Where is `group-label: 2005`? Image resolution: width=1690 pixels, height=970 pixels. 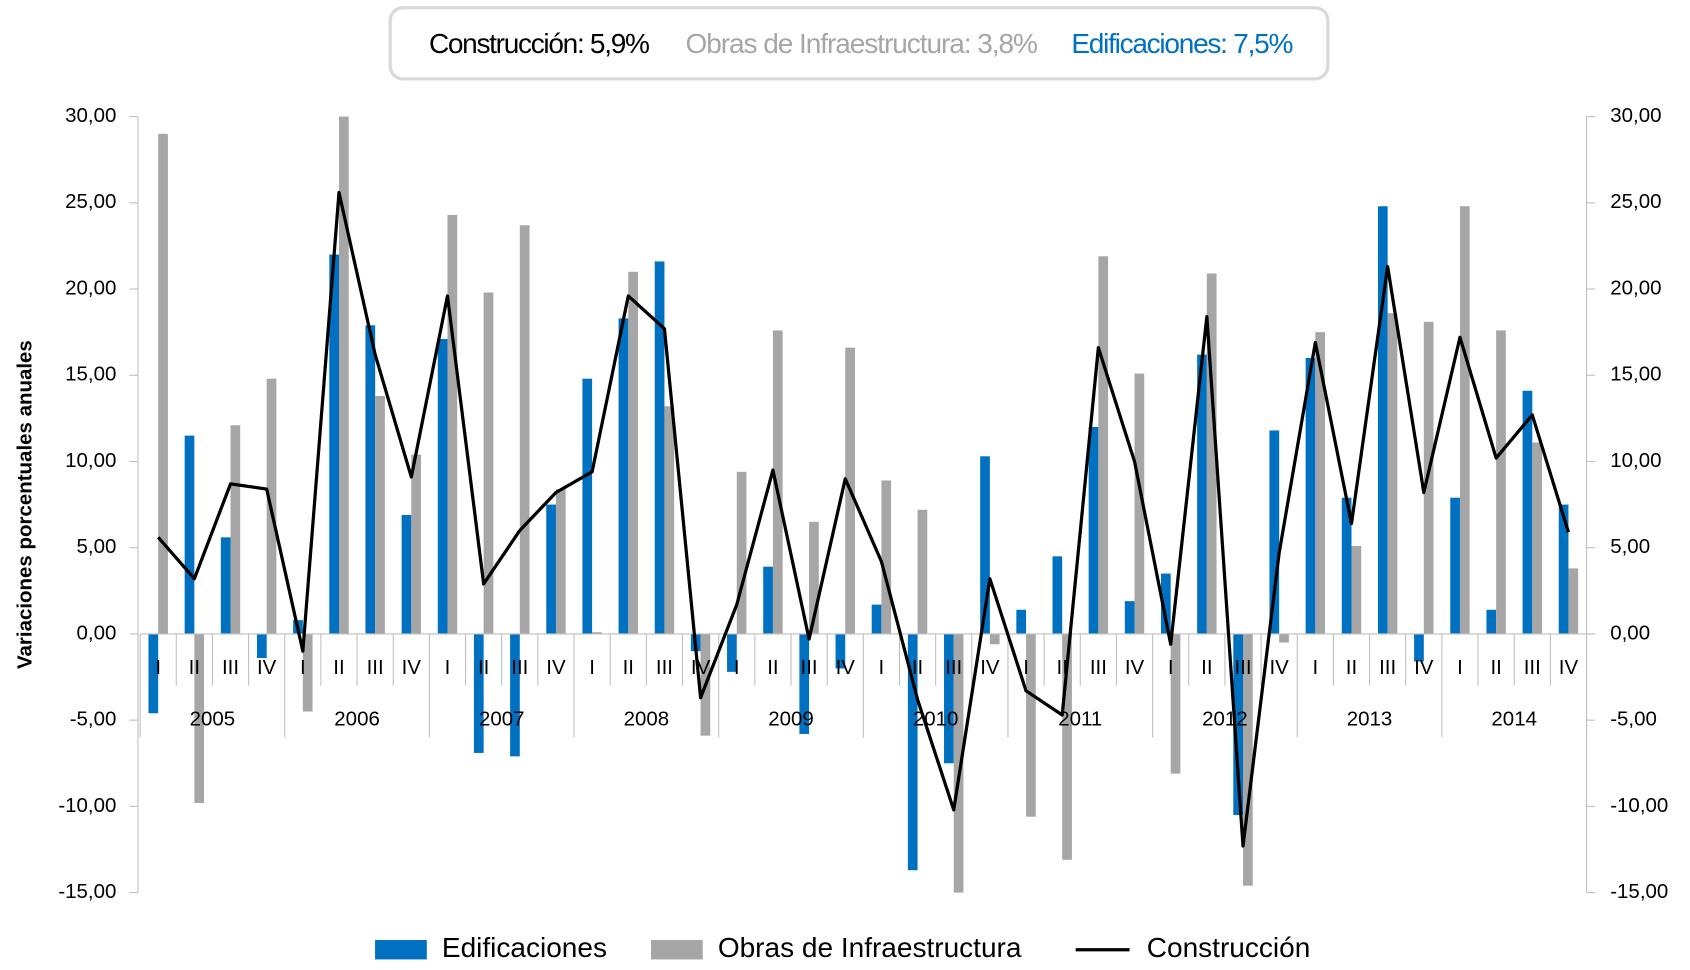
group-label: 2005 is located at coordinates (213, 719).